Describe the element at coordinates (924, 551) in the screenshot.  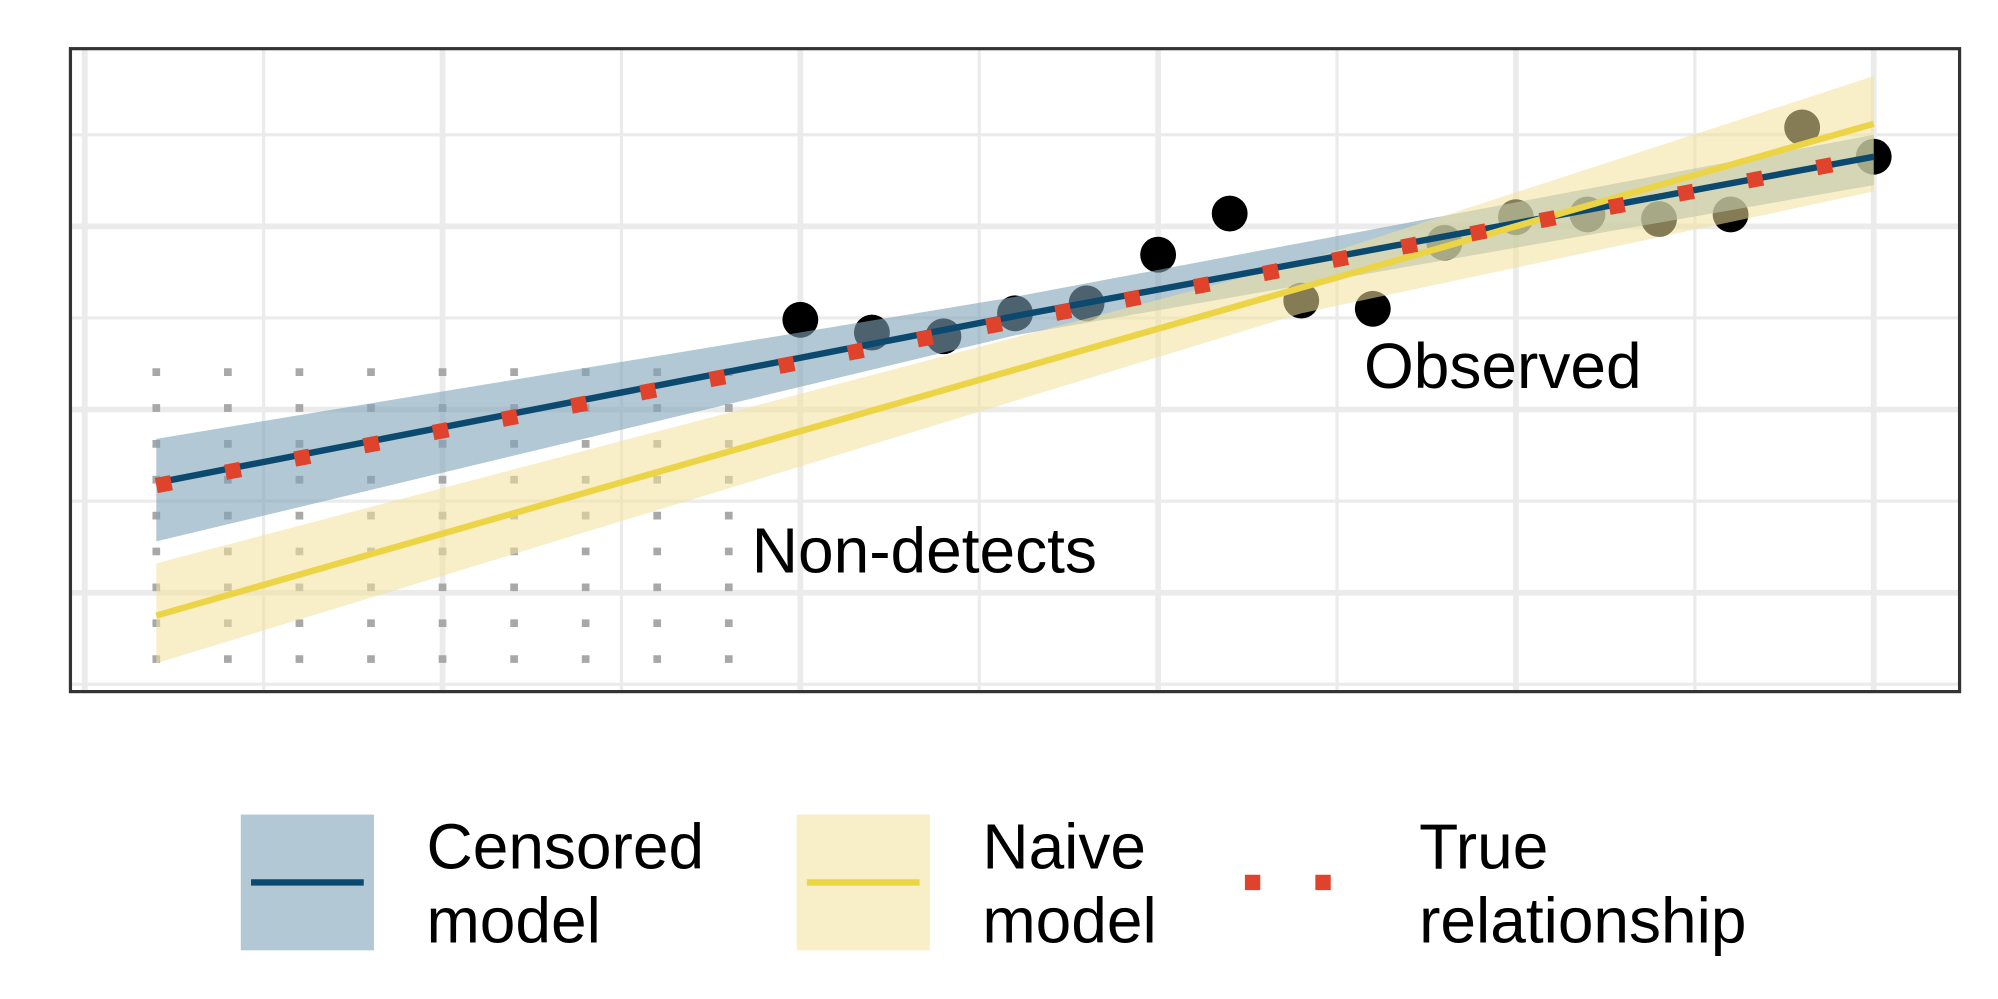
I see `annotation: Non-detects` at that location.